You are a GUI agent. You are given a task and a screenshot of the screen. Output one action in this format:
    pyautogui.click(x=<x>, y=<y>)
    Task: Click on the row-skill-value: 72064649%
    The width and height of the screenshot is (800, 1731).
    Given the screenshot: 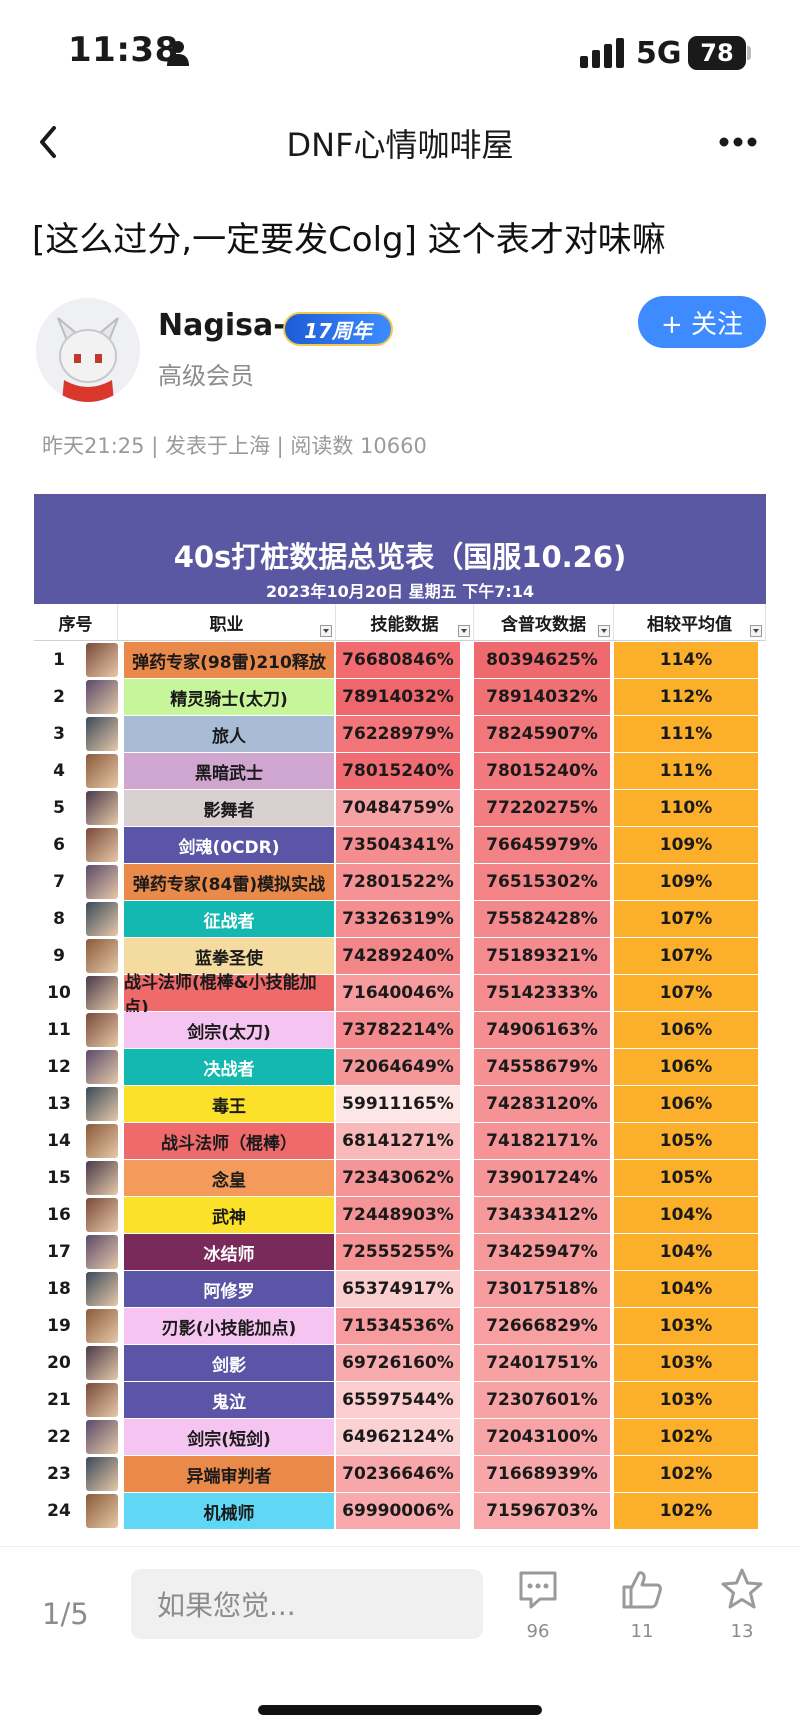 What is the action you would take?
    pyautogui.click(x=398, y=1067)
    